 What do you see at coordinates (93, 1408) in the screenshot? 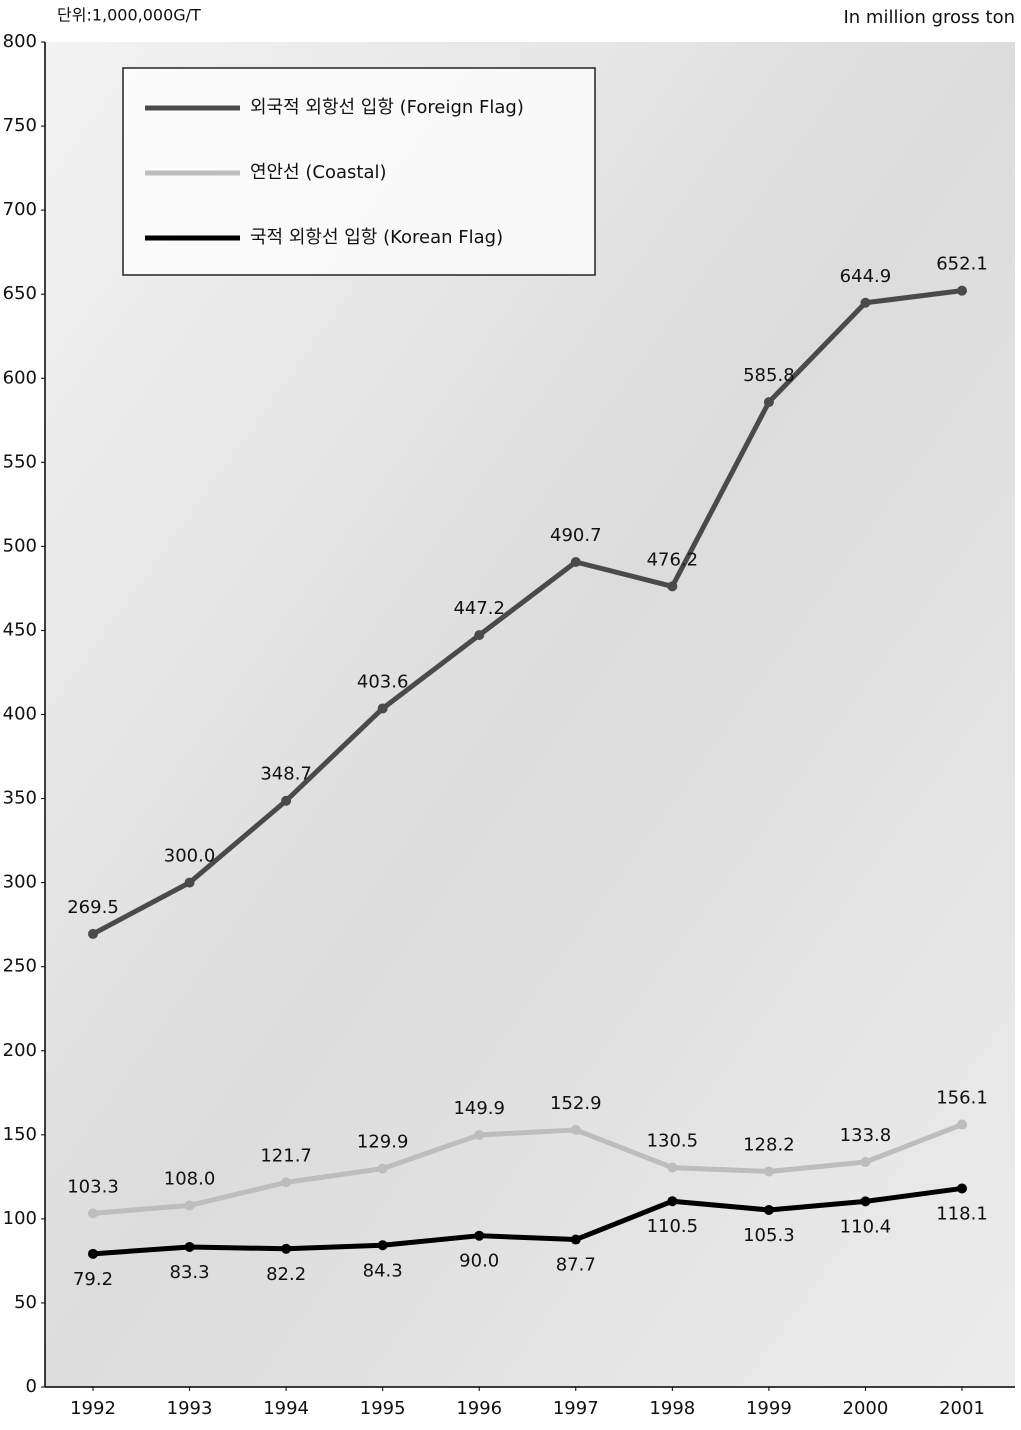
I see `x-tick-label: 1992` at bounding box center [93, 1408].